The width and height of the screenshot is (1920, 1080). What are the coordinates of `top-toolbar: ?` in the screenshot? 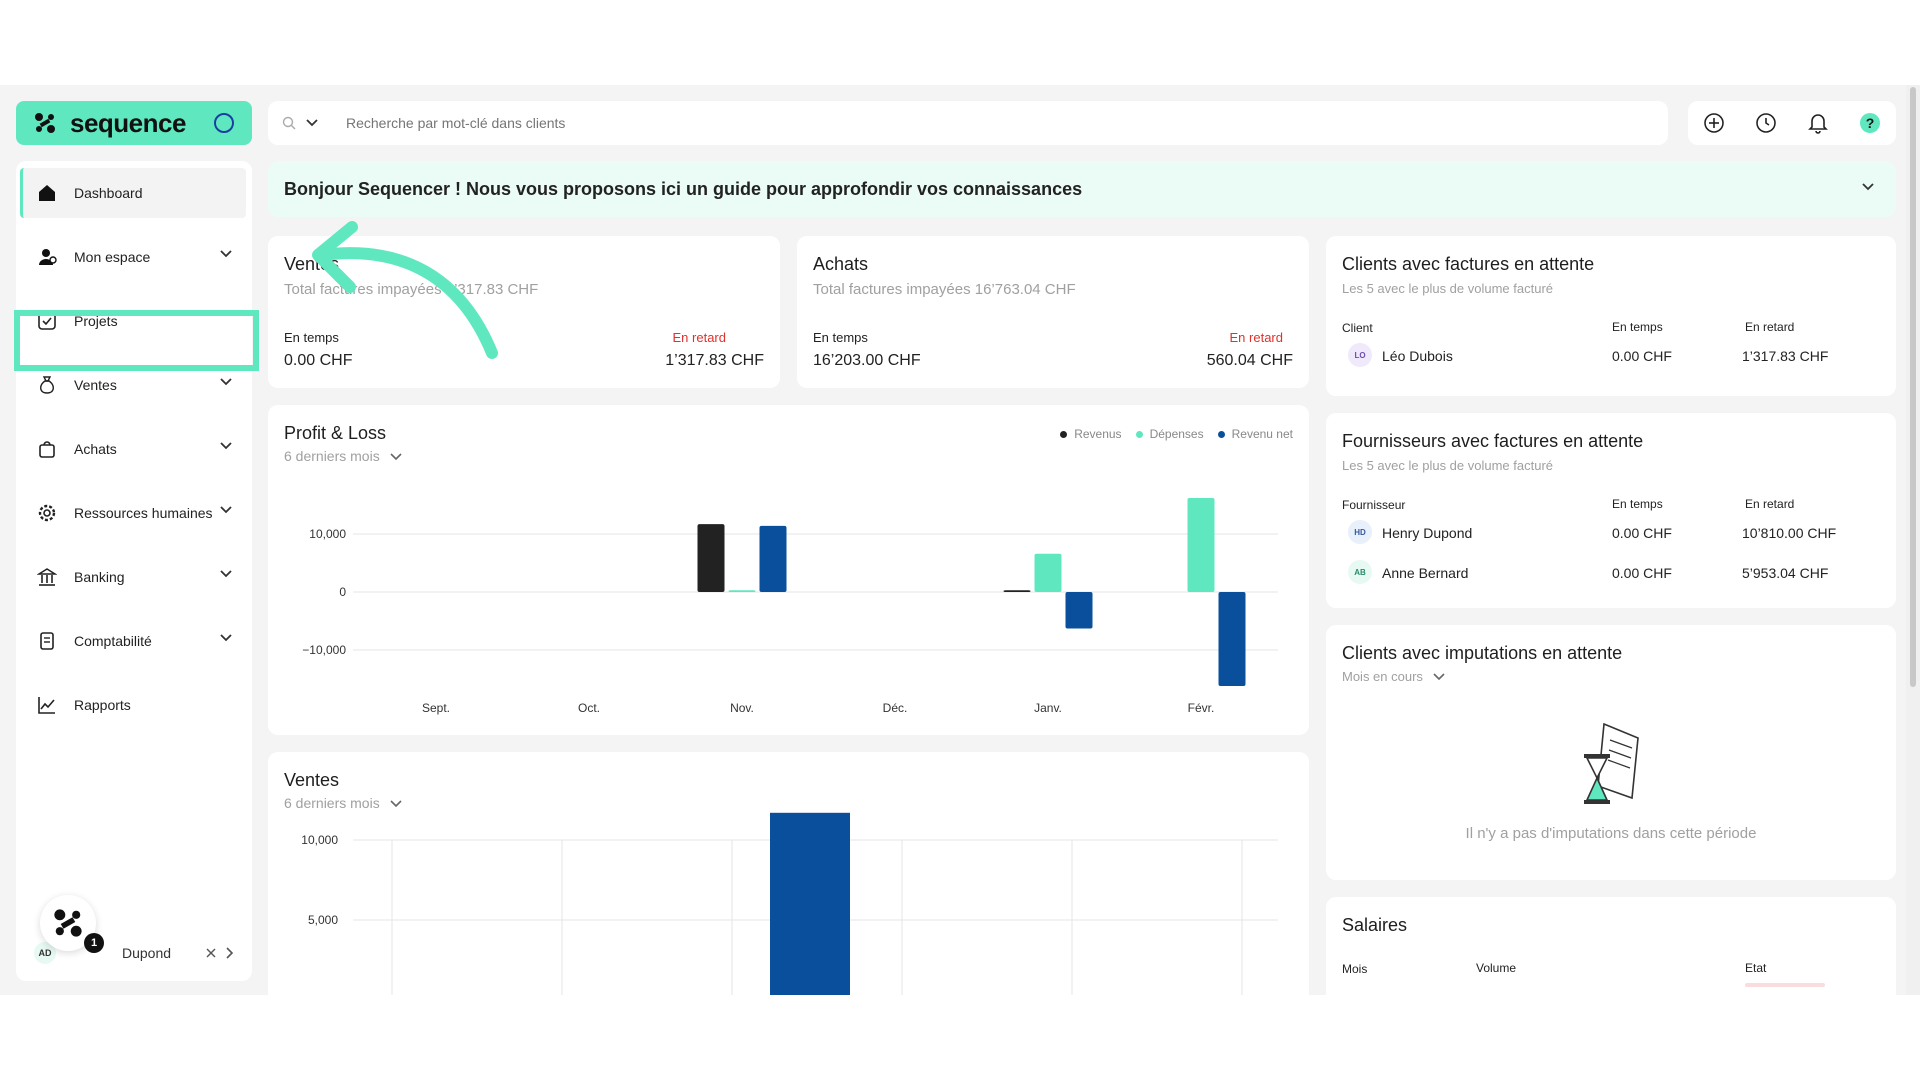 It's located at (1792, 123).